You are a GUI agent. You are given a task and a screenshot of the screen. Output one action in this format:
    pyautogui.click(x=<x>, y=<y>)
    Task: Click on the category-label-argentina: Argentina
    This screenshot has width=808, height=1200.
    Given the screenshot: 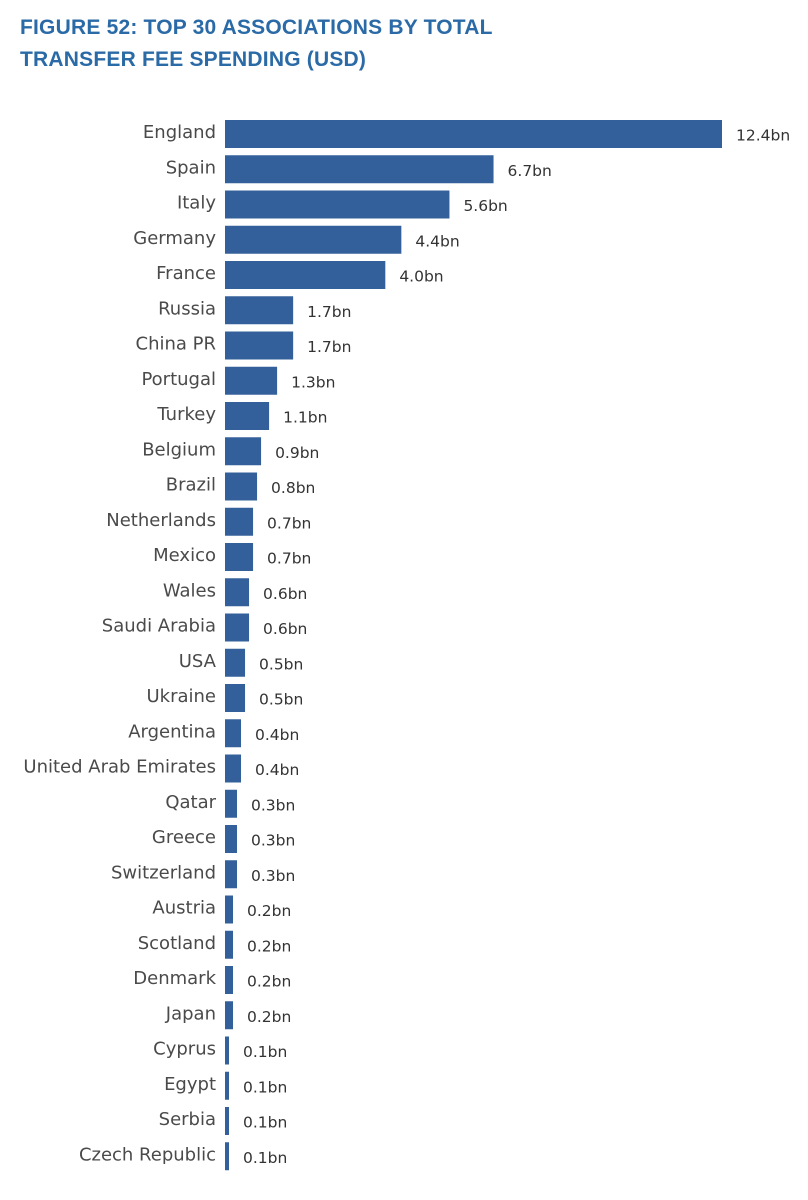 What is the action you would take?
    pyautogui.click(x=172, y=731)
    